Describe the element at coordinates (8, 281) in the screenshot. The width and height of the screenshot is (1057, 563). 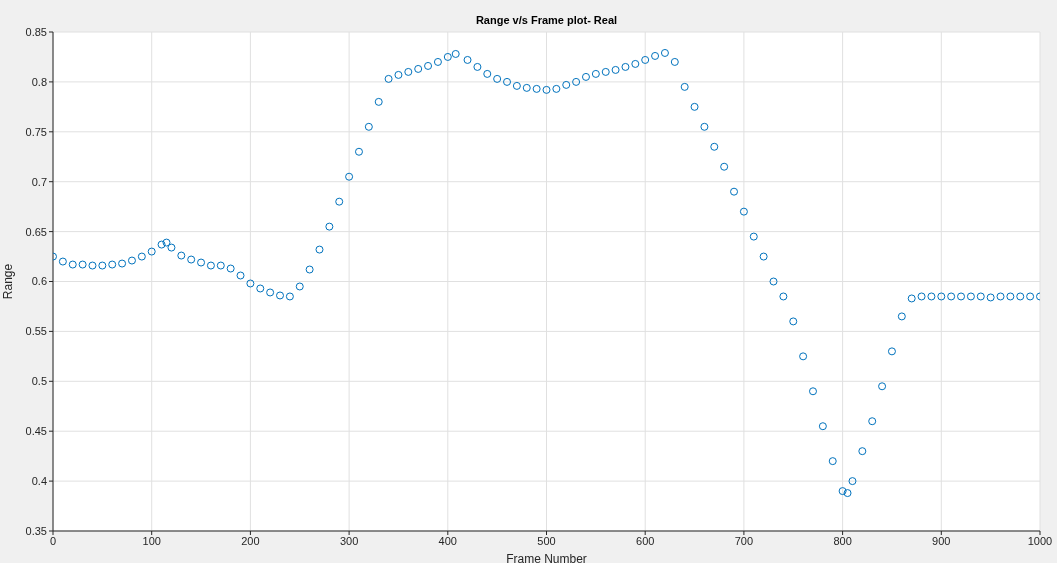
I see `y-axis-title: Range` at that location.